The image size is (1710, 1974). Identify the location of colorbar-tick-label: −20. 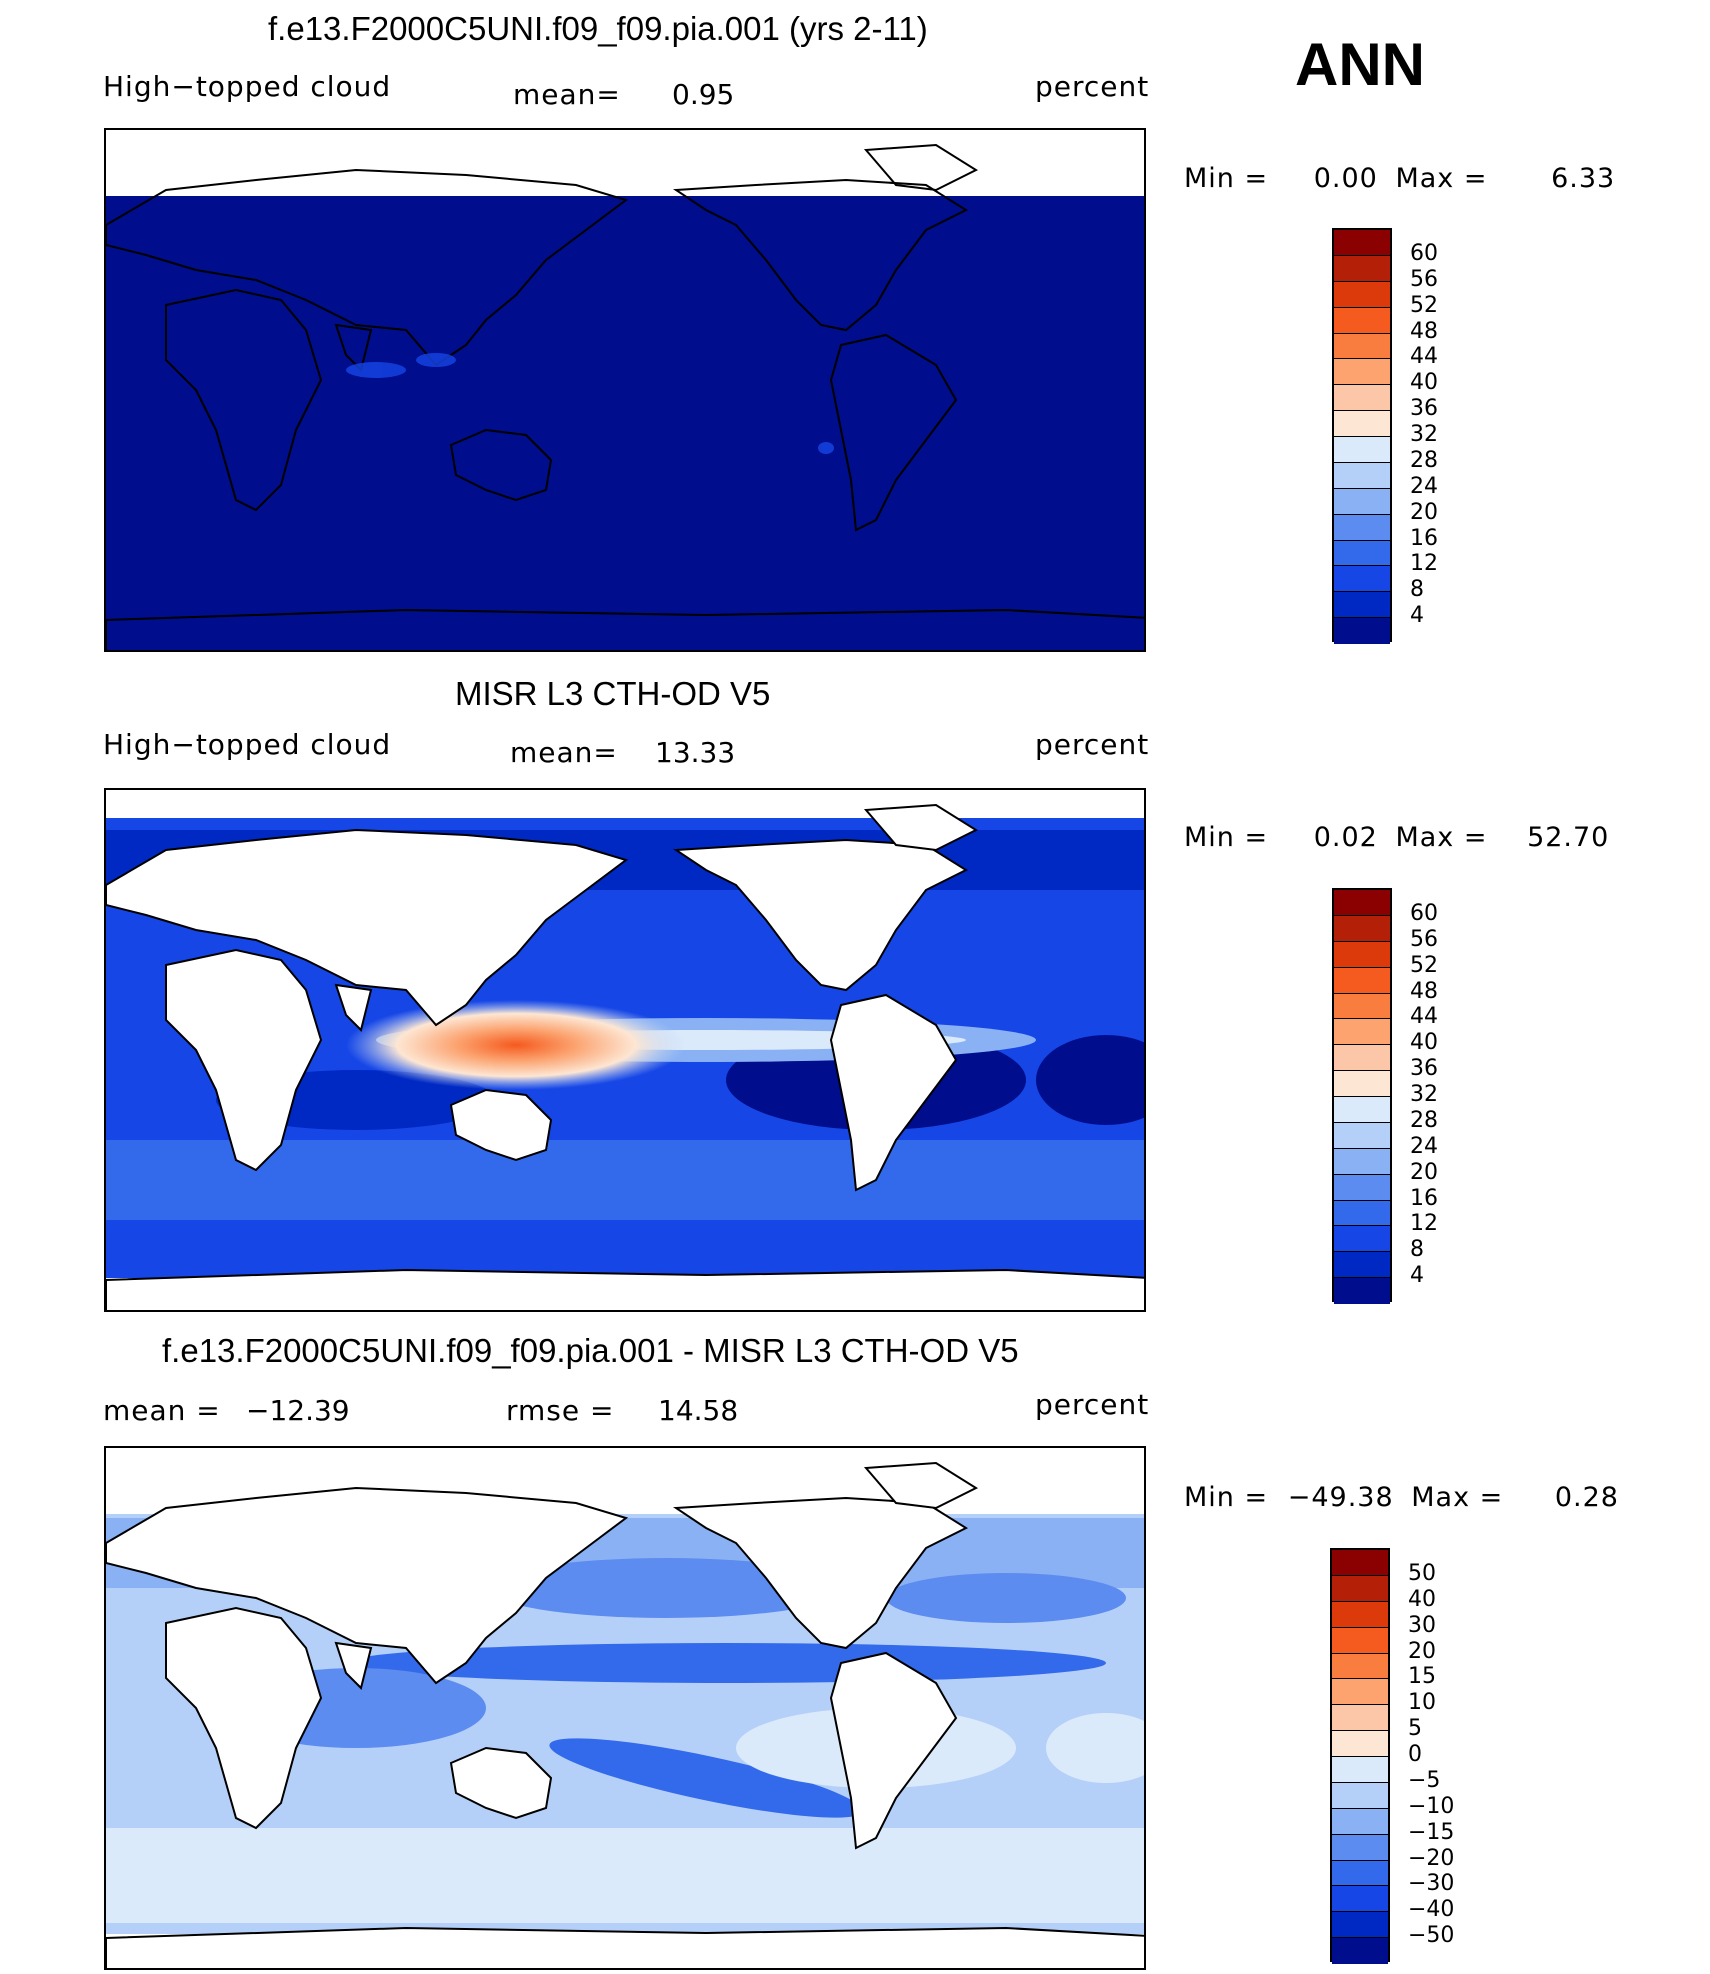
(1431, 1858).